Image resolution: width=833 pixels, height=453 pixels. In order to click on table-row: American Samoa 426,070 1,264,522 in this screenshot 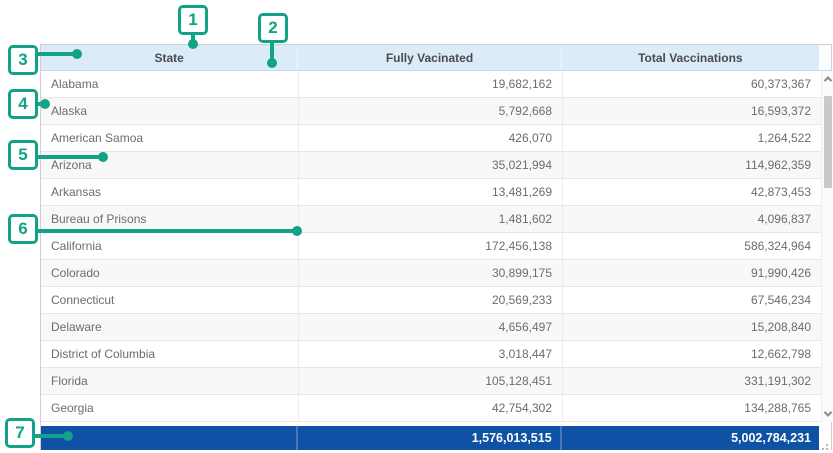, I will do `click(437, 138)`.